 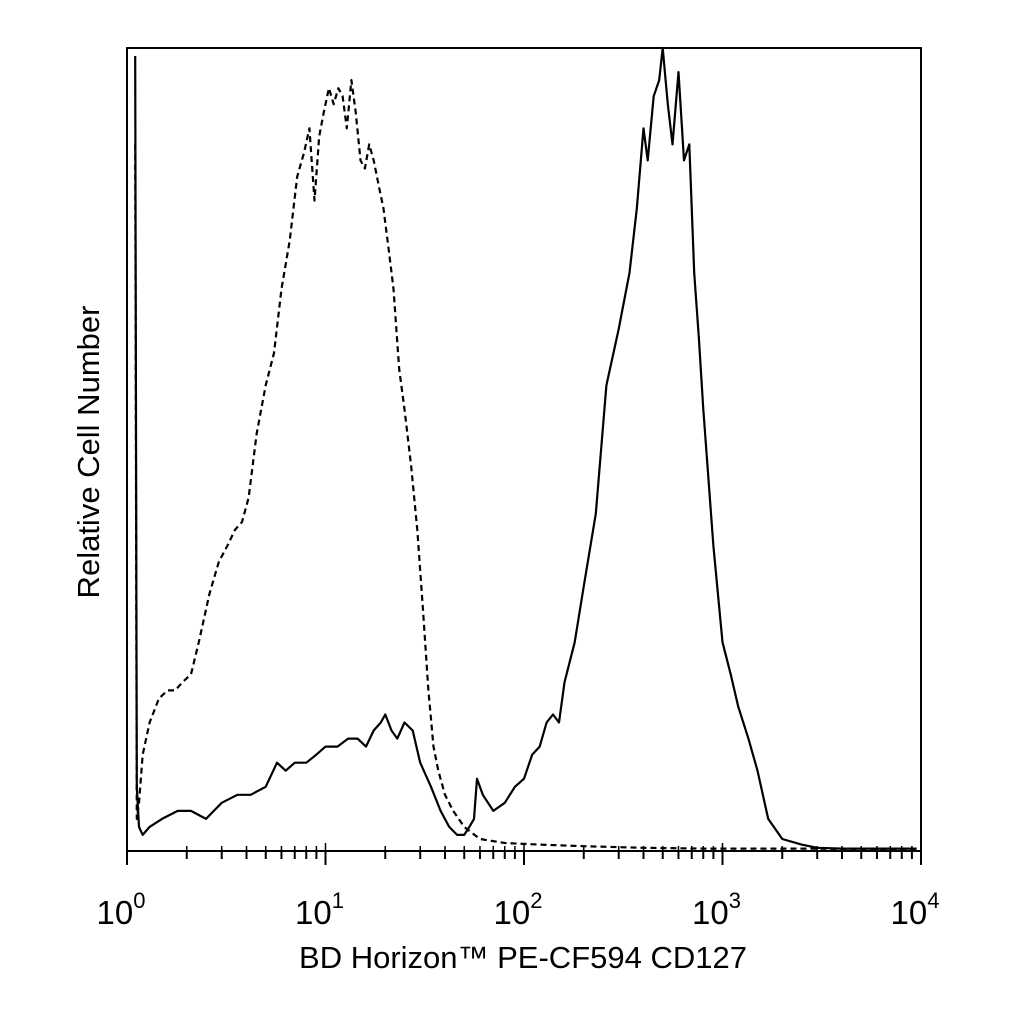 I want to click on x-tick-label: 10⁰, so click(x=121, y=909).